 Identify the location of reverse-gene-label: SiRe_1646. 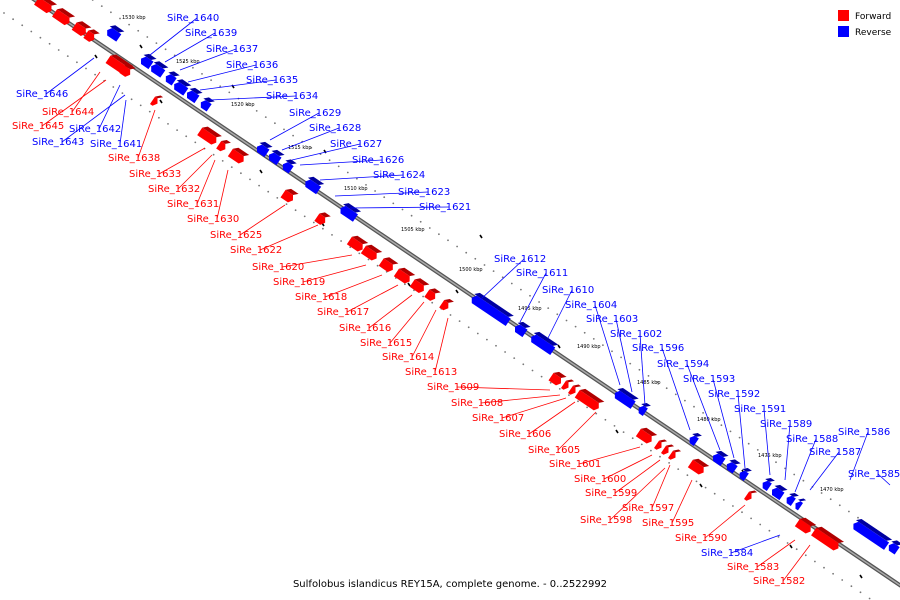
(42, 94).